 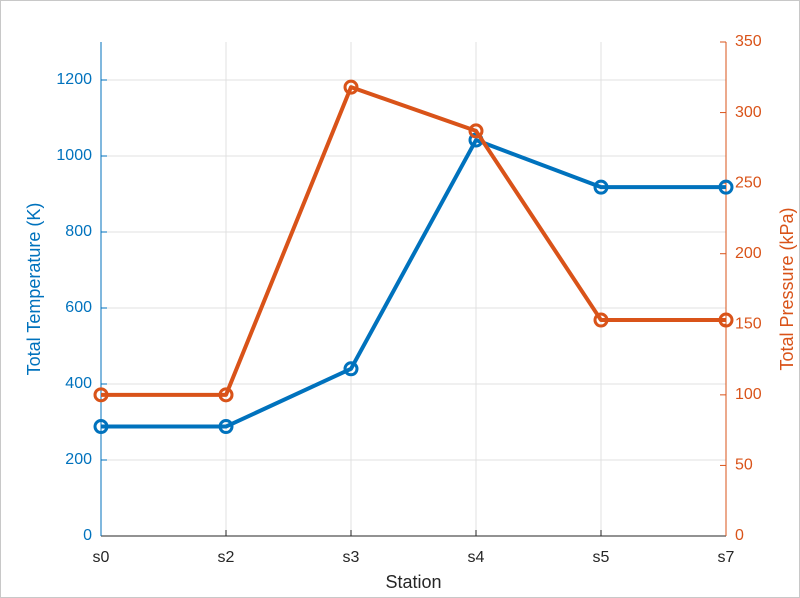 What do you see at coordinates (78, 459) in the screenshot?
I see `y-tick-label: 200` at bounding box center [78, 459].